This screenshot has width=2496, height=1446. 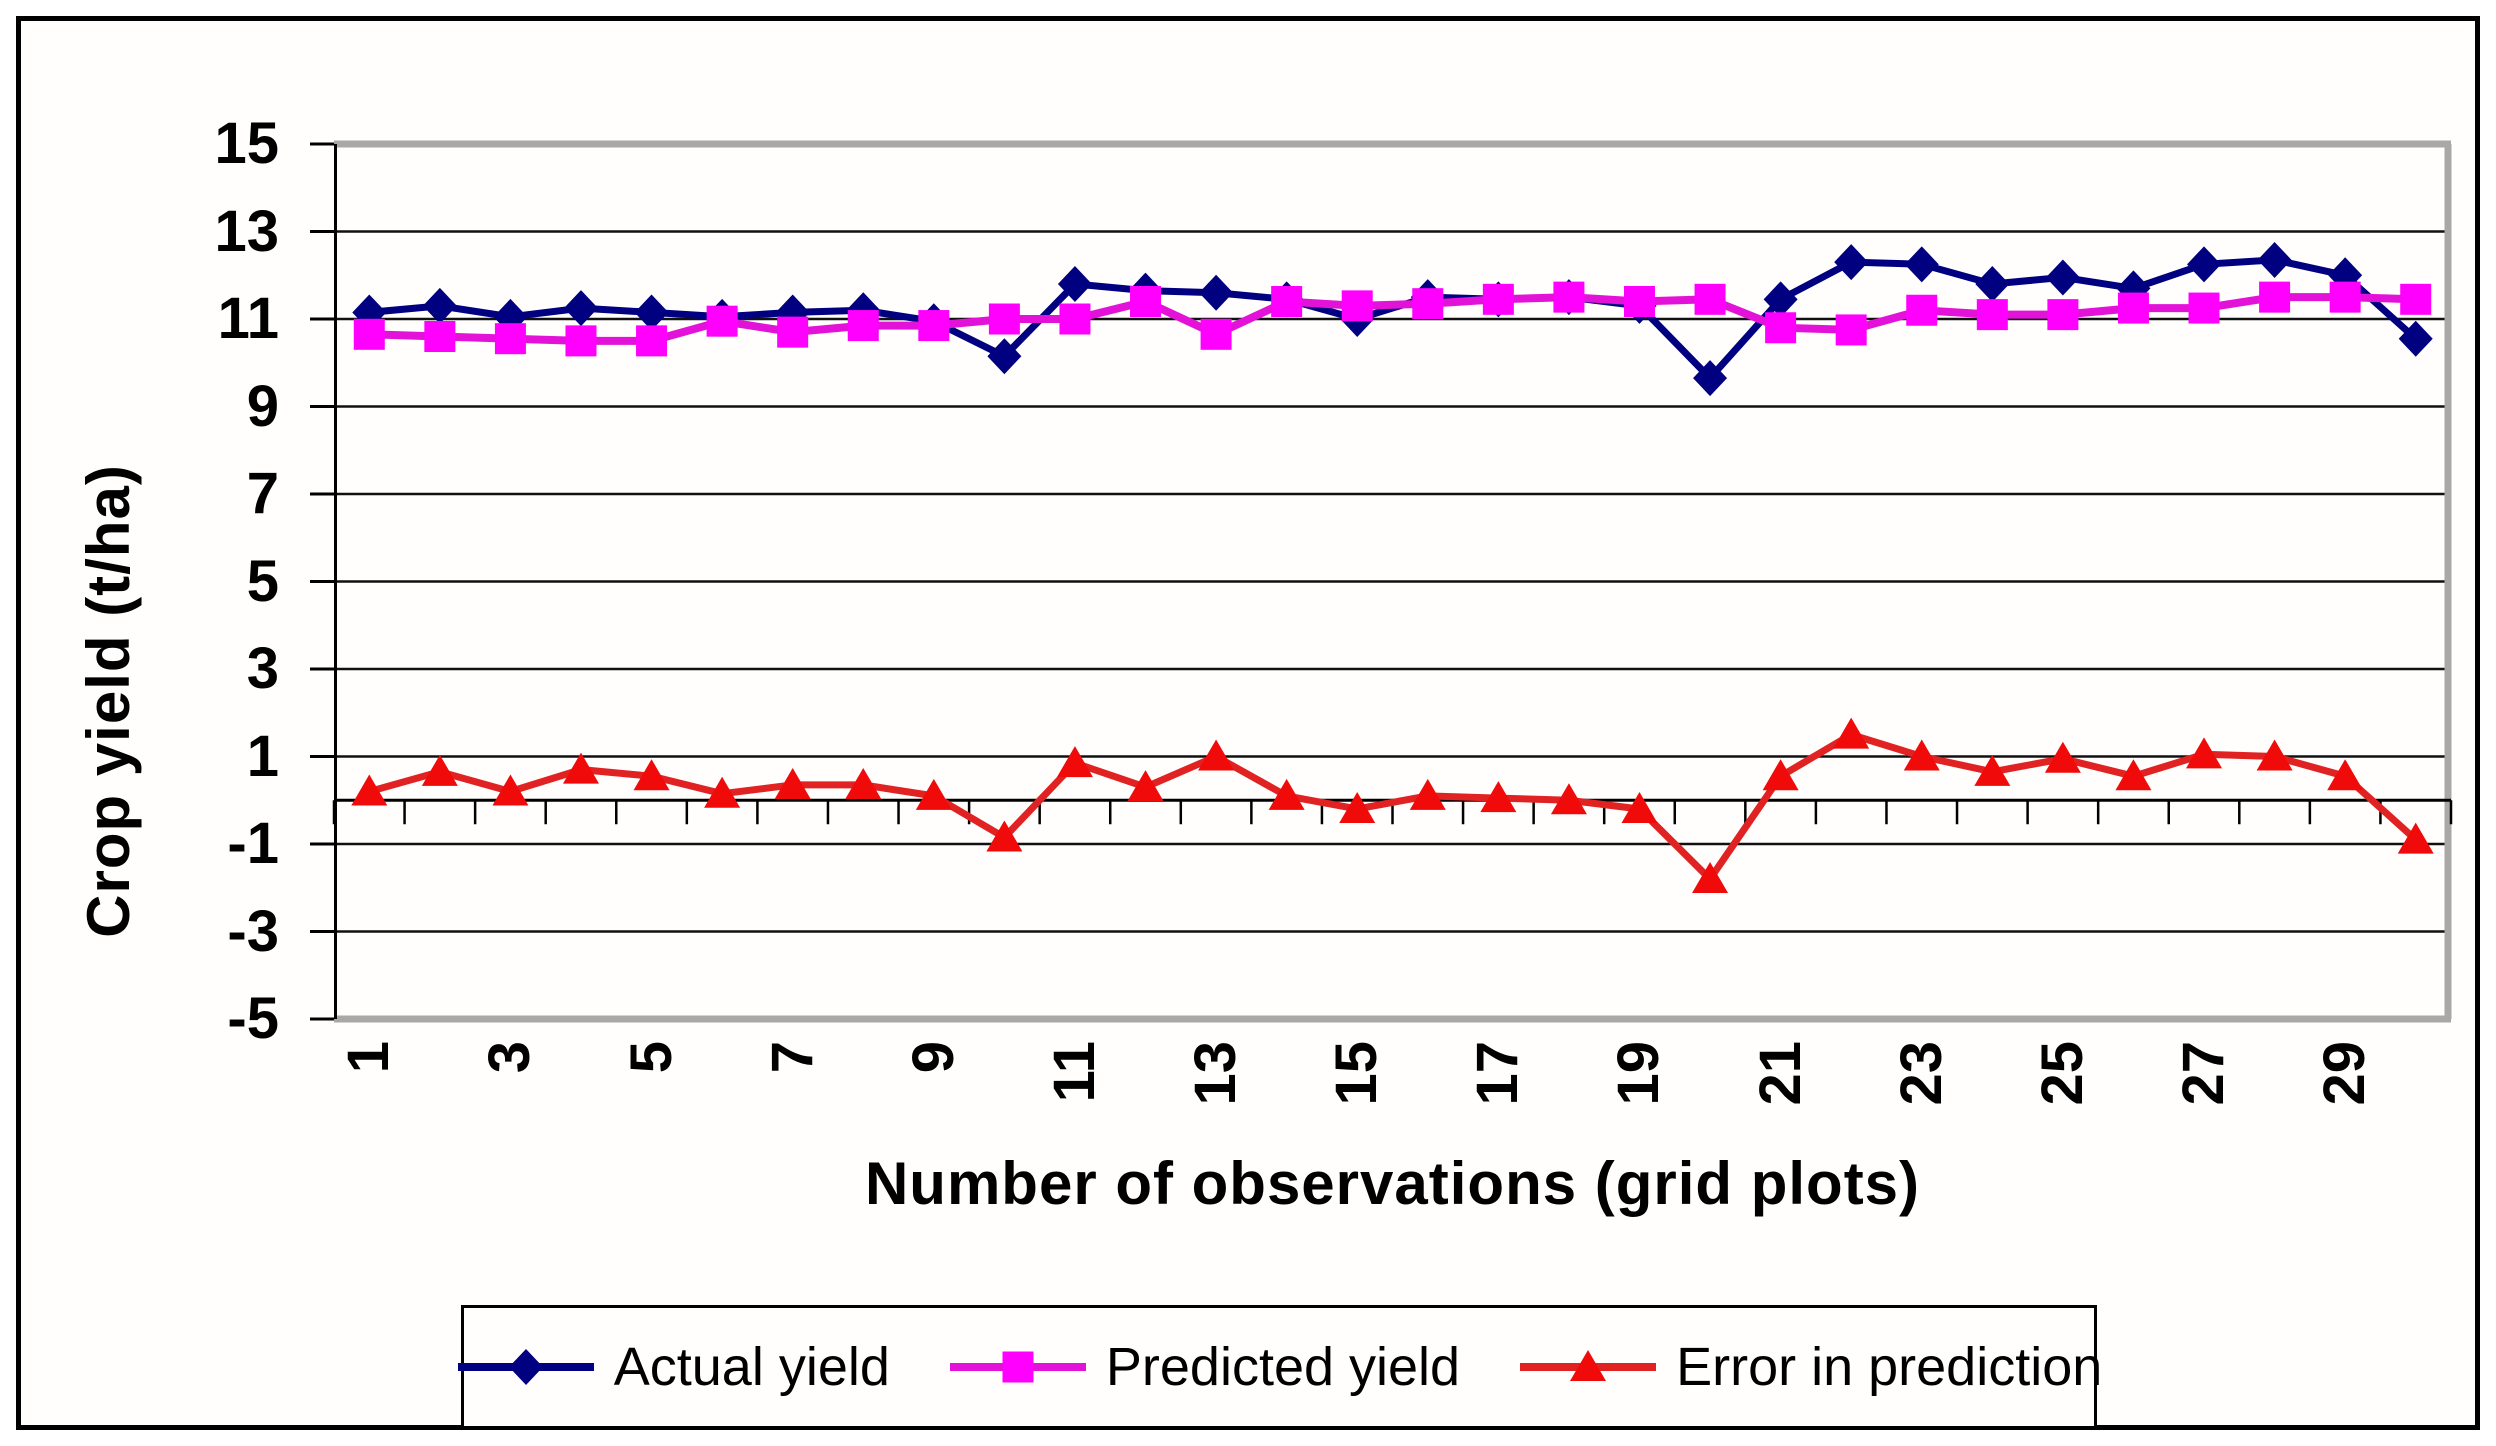 I want to click on legend-item-actual-yield: Actual yield, so click(x=673, y=1367).